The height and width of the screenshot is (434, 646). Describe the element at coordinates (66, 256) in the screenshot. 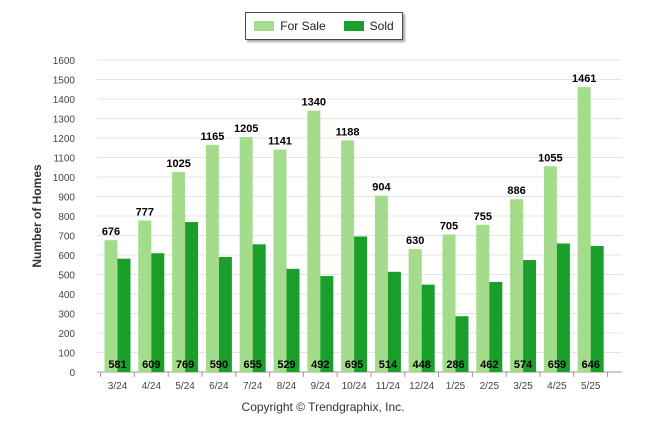

I see `y-tick-label: 600` at that location.